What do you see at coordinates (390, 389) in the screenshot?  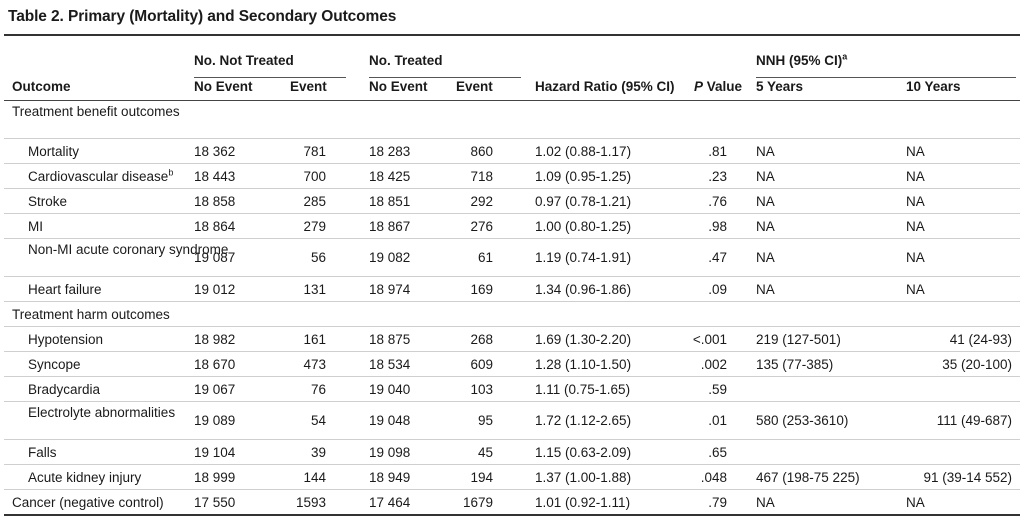 I see `cell-t-no-event: 19 040` at bounding box center [390, 389].